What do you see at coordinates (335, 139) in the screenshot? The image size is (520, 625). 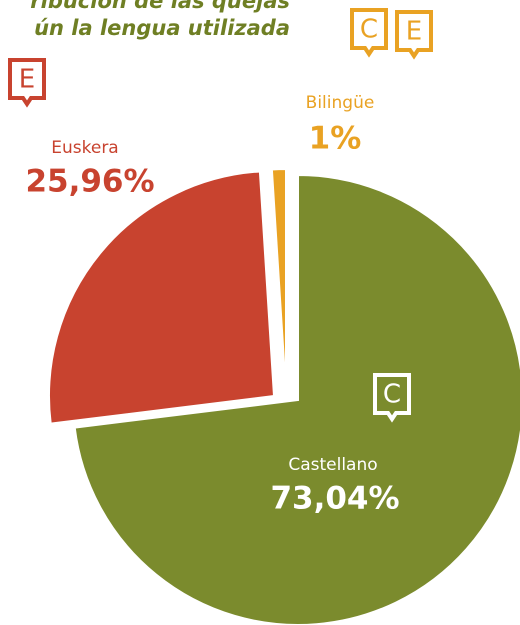 I see `slice-value-label: 1%` at bounding box center [335, 139].